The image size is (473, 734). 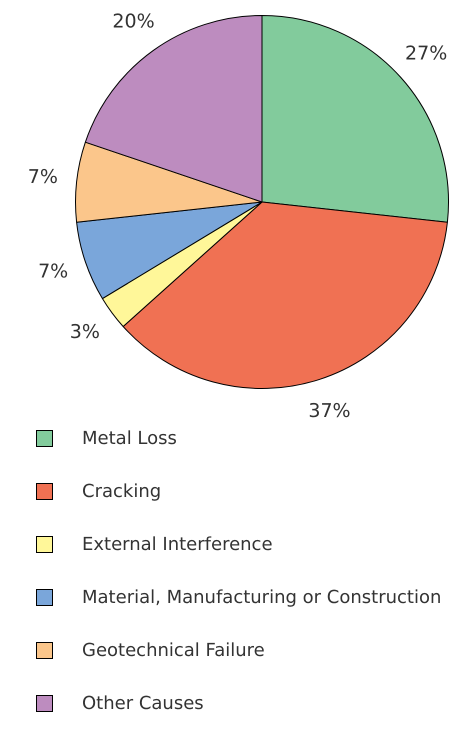 I want to click on legend-label: Metal Loss, so click(x=129, y=438).